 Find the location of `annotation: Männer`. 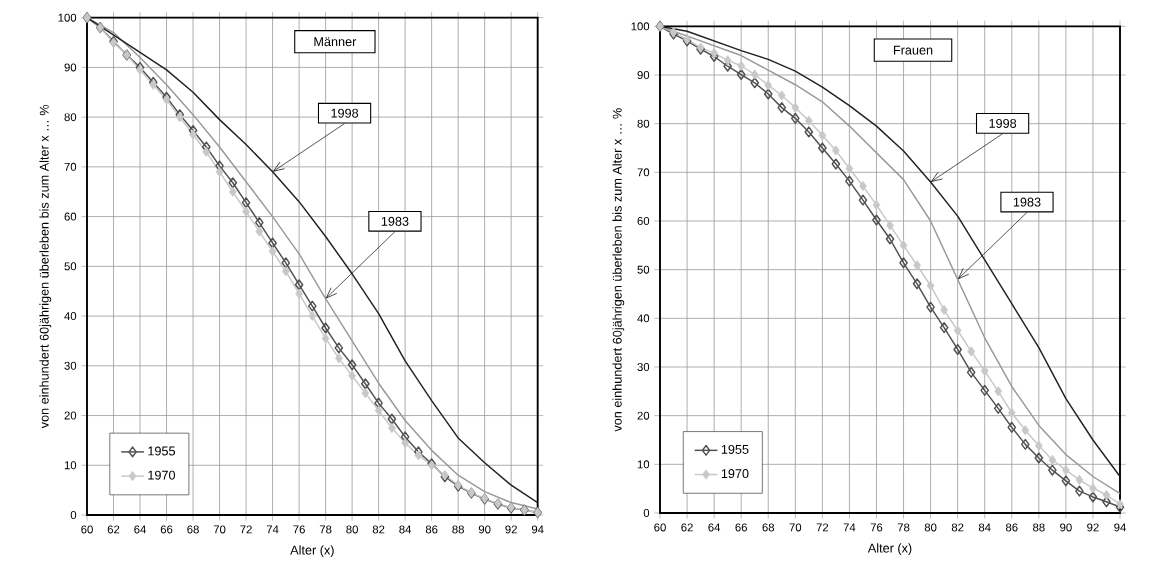

annotation: Männer is located at coordinates (335, 42).